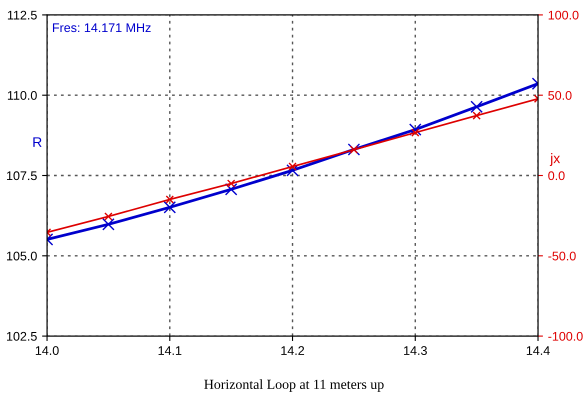 The image size is (588, 403). I want to click on x-tick-label: 14.1, so click(170, 350).